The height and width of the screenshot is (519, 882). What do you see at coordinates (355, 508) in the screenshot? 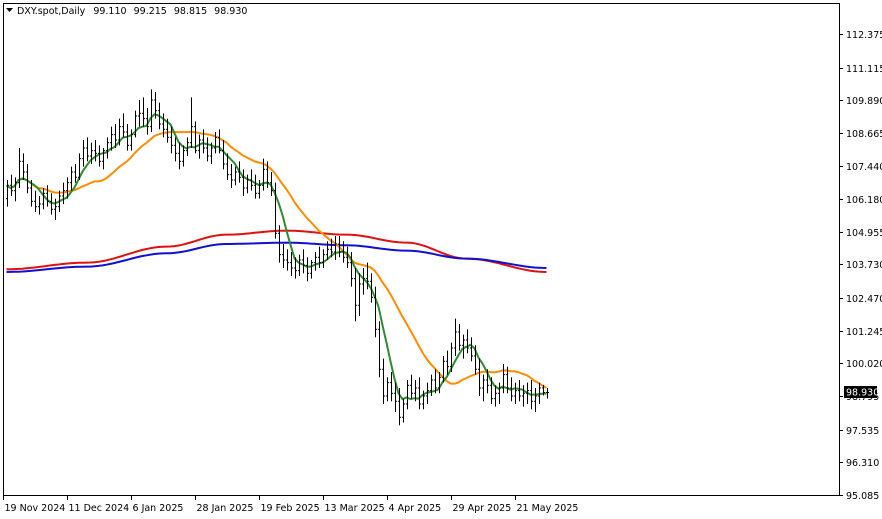
I see `x-tick-label: 13 Mar 2025` at bounding box center [355, 508].